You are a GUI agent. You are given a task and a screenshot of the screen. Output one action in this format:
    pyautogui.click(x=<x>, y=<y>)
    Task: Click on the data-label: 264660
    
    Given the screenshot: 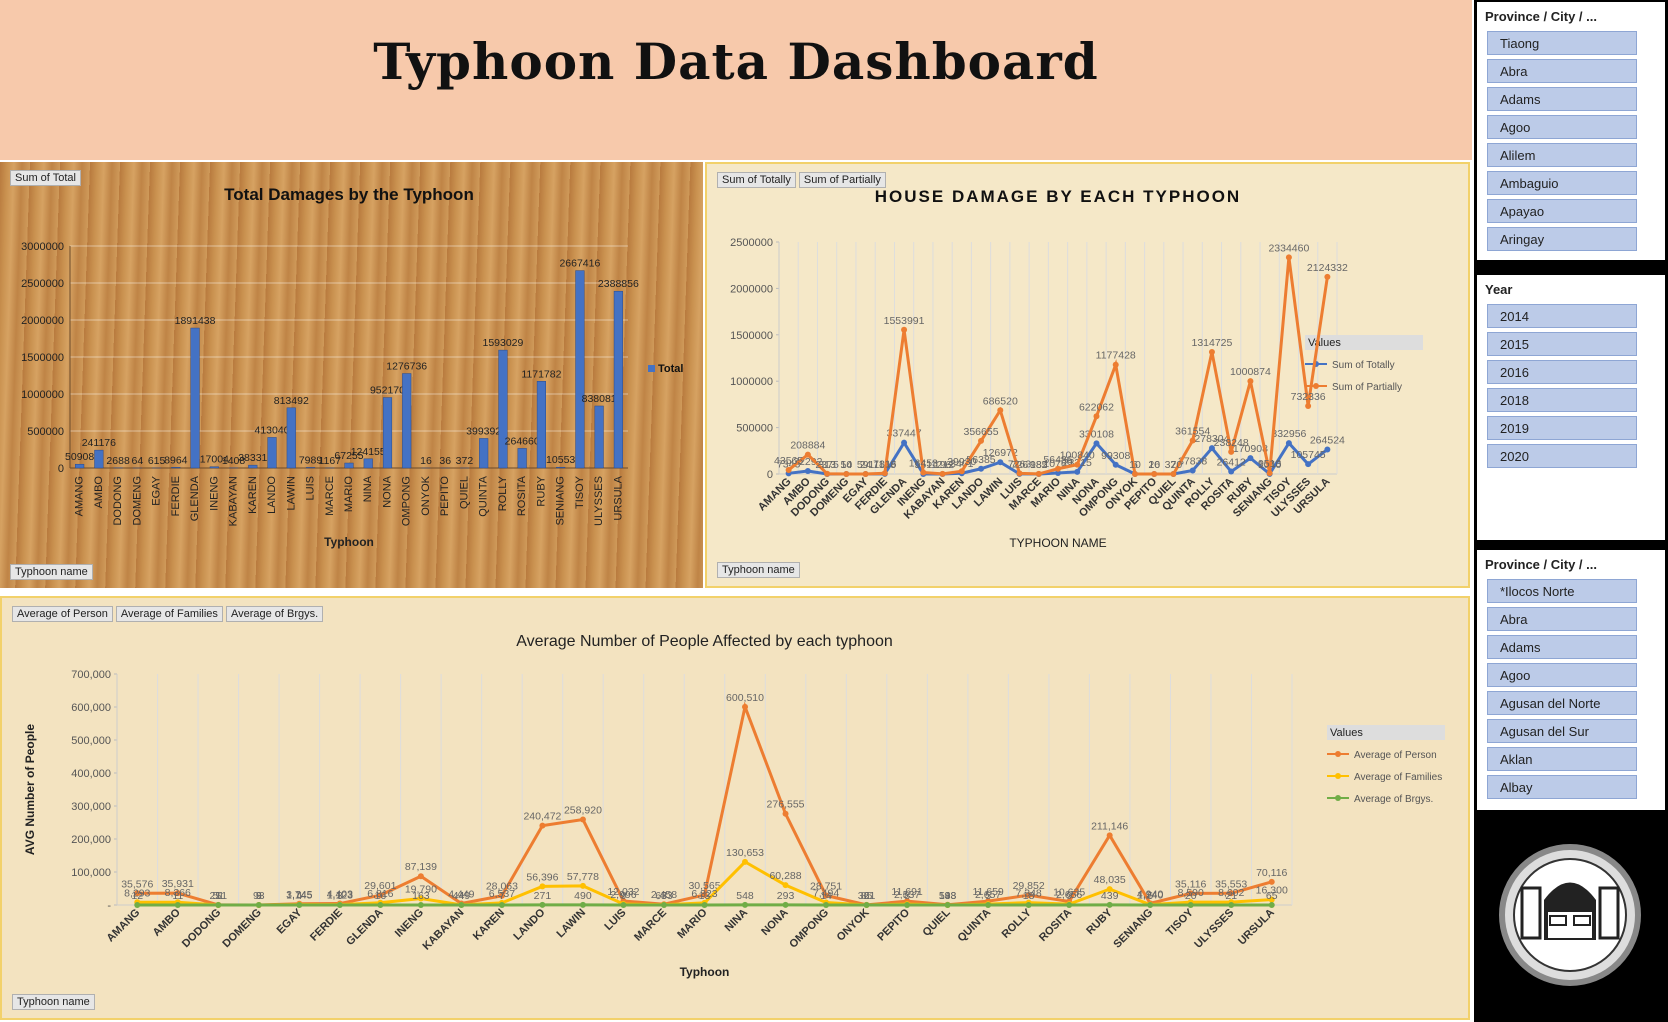 What is the action you would take?
    pyautogui.click(x=522, y=441)
    